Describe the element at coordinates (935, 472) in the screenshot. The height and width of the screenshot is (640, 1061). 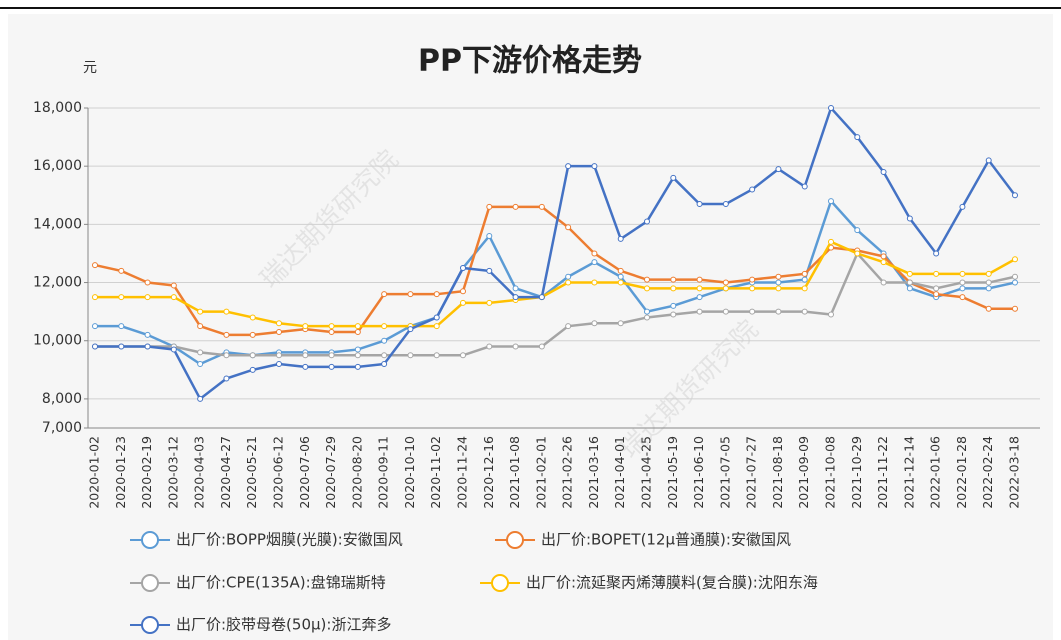
I see `x-tick-label: 2022-01-06` at that location.